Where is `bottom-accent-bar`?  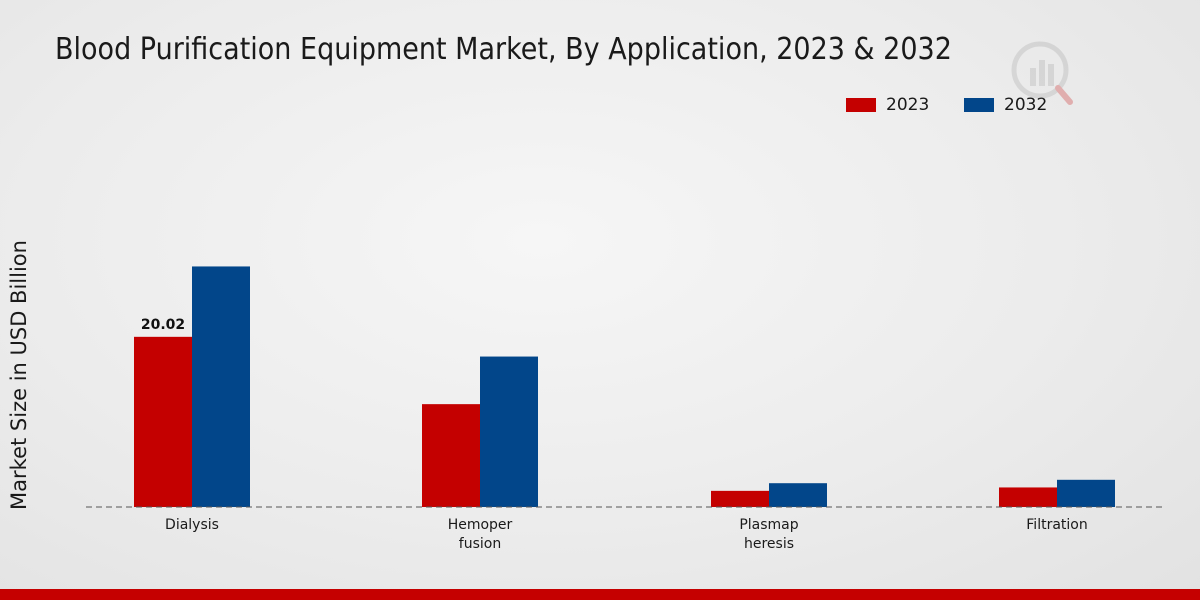 bottom-accent-bar is located at coordinates (600, 594).